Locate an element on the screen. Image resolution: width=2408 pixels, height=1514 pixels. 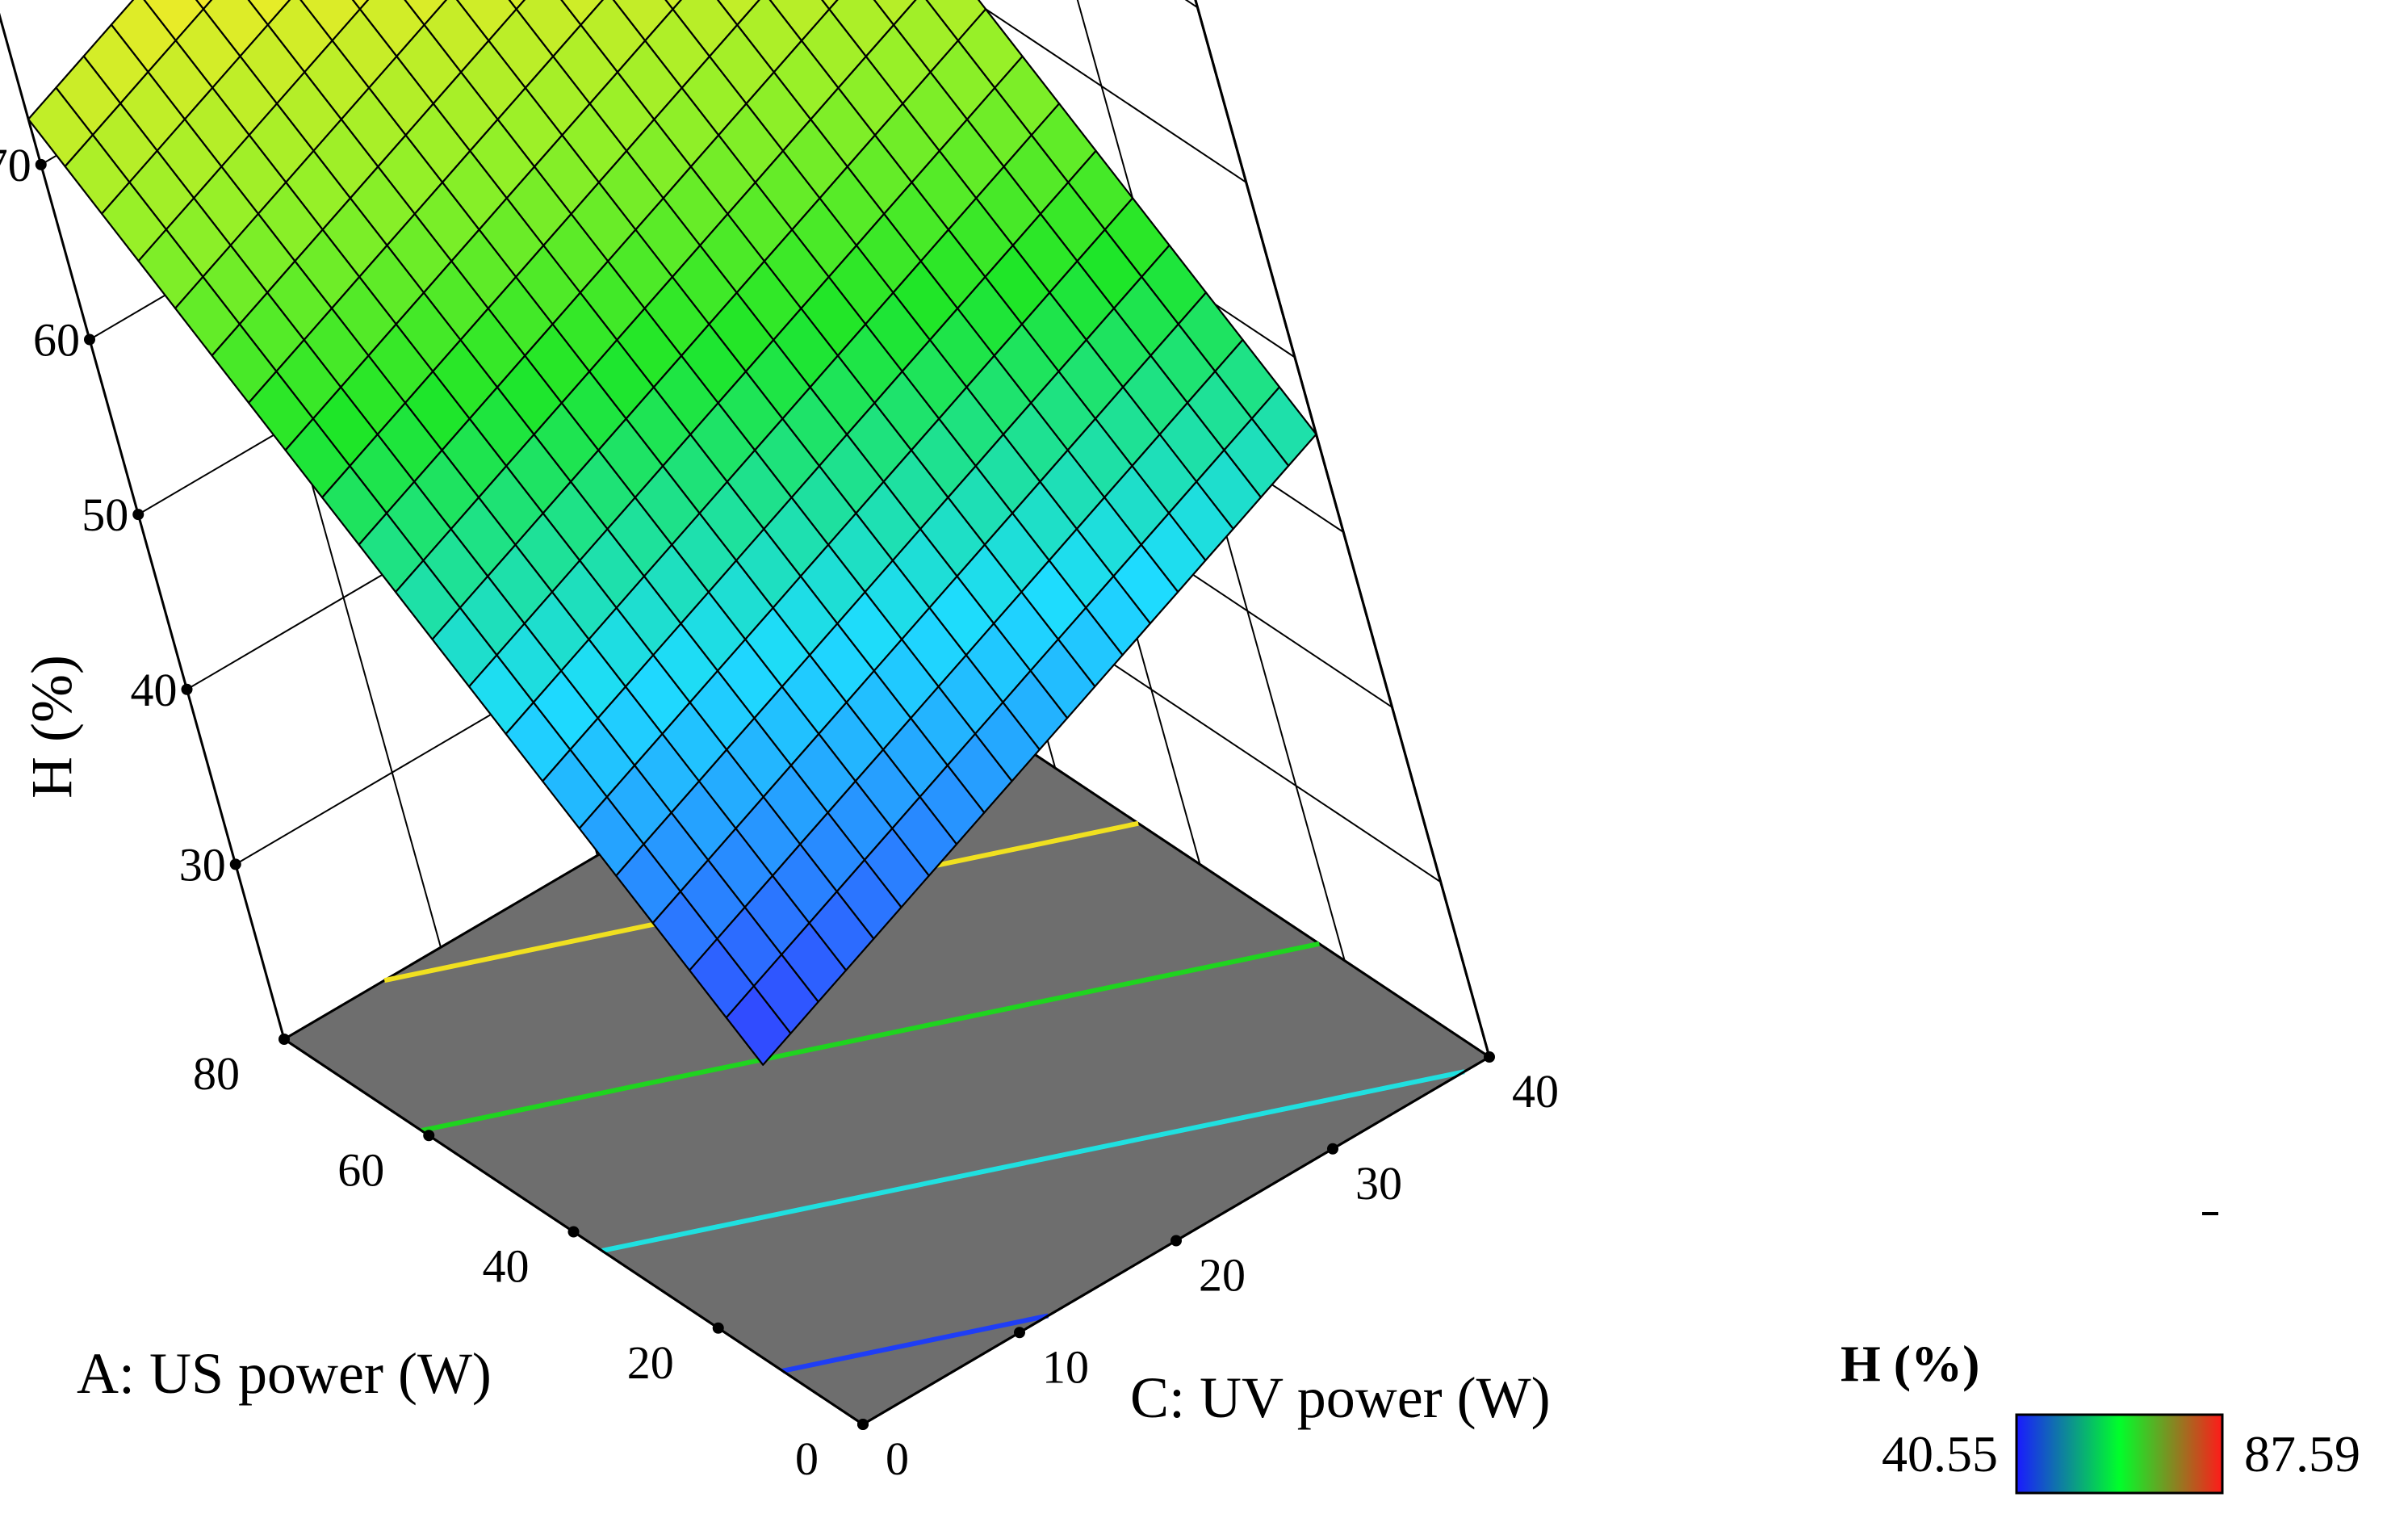
a-tick-label: 40 is located at coordinates (506, 1266).